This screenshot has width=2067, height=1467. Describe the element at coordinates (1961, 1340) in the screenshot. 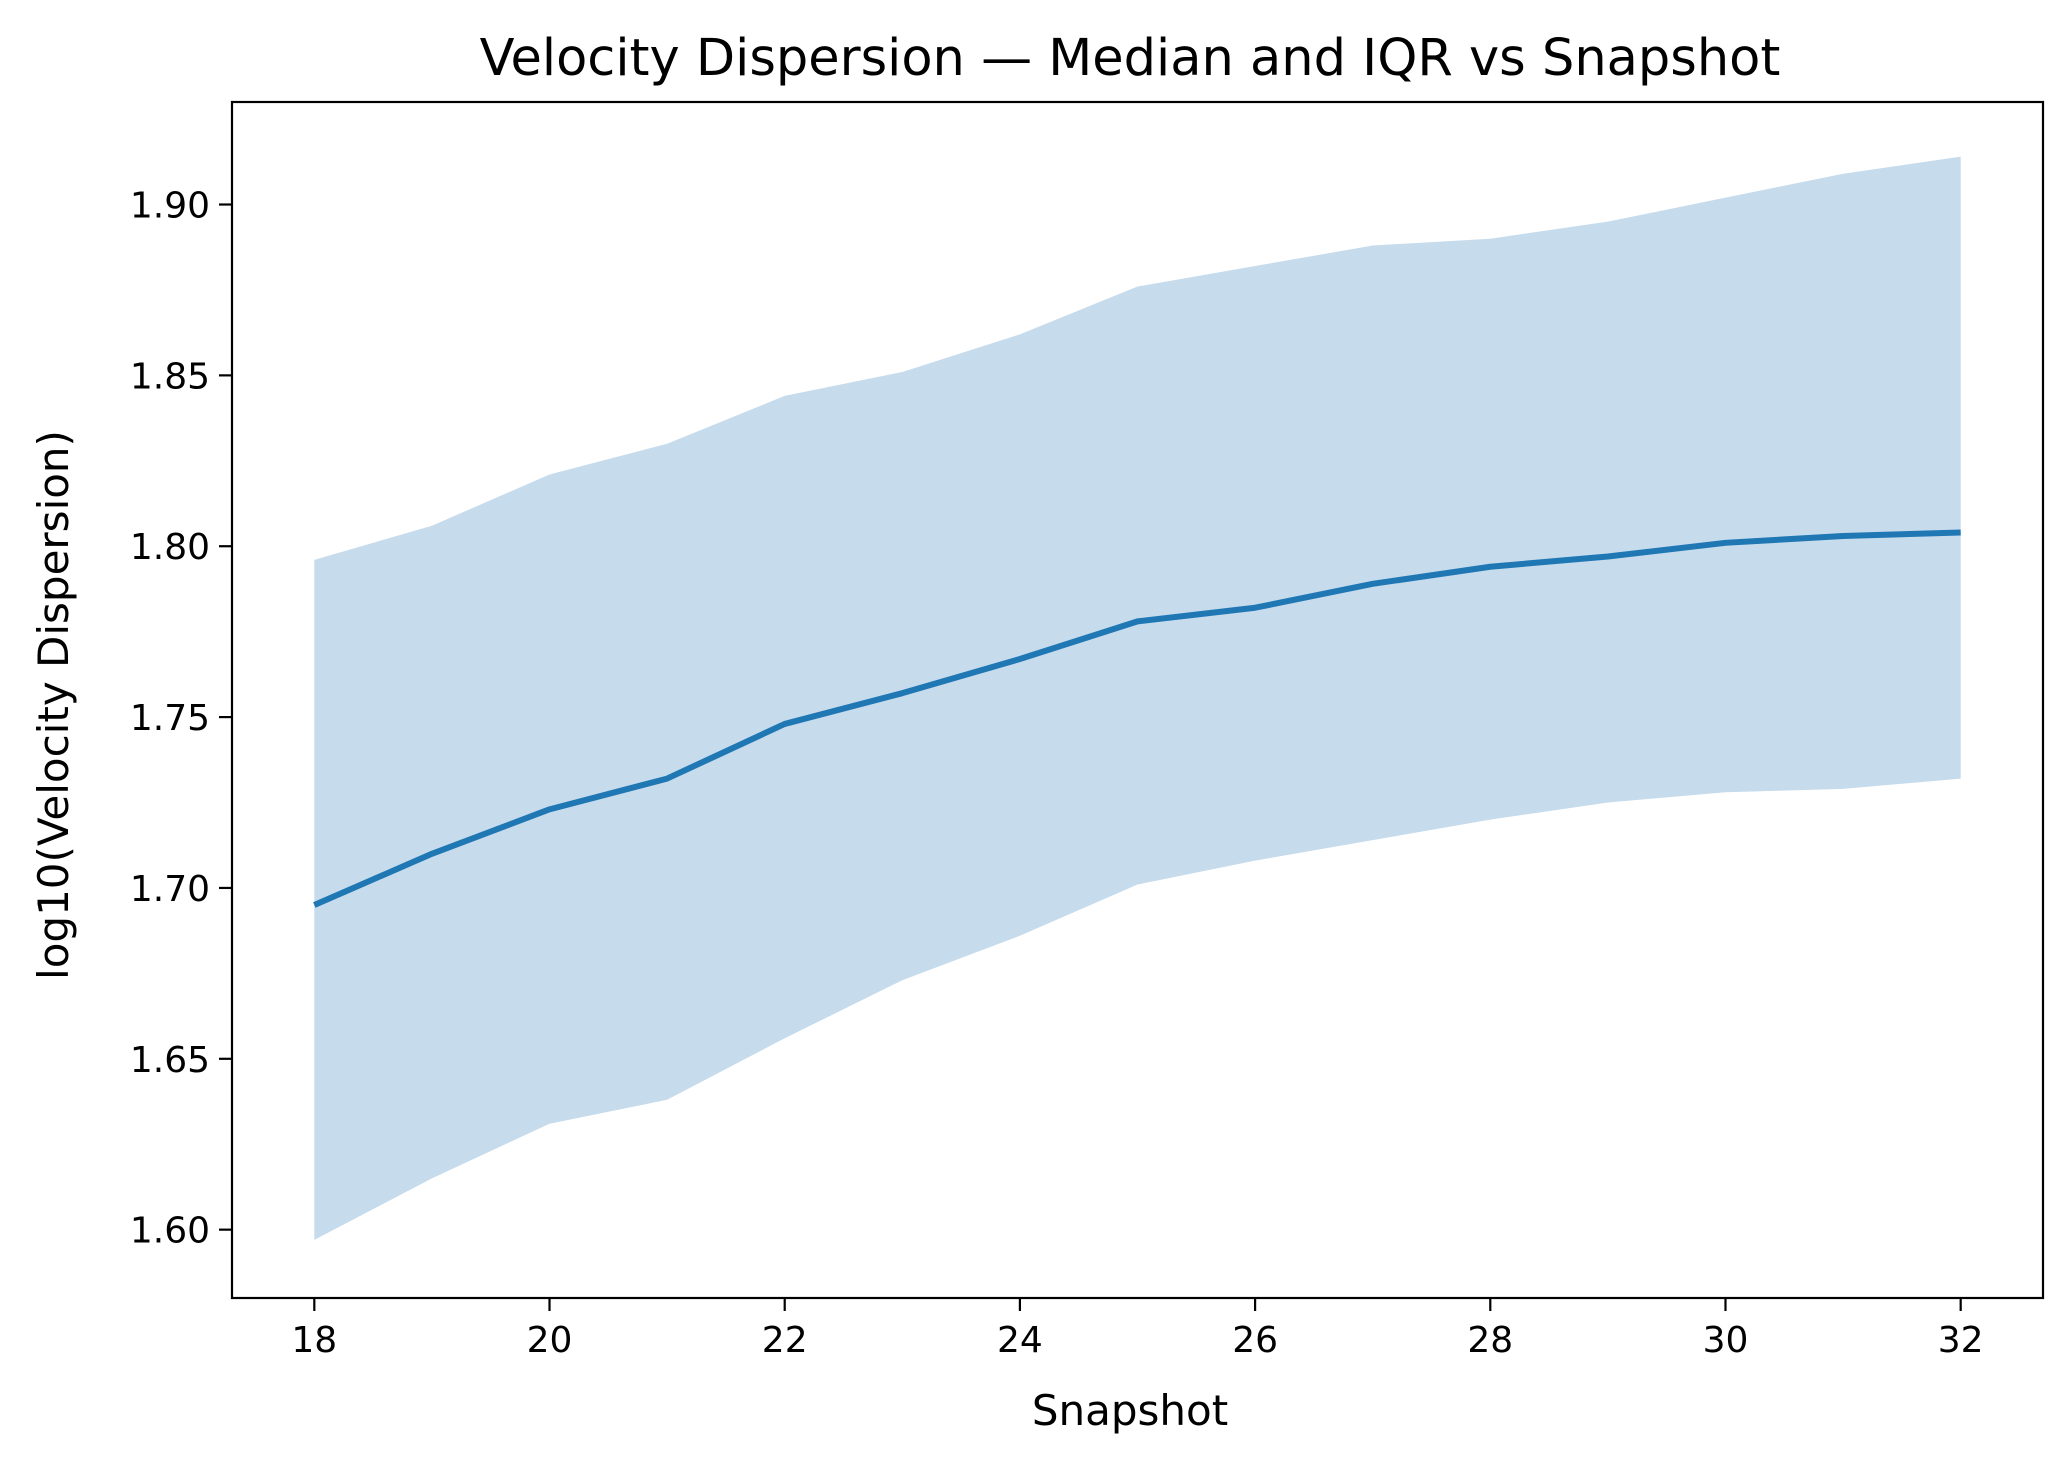

I see `x-tick-label: 32` at that location.